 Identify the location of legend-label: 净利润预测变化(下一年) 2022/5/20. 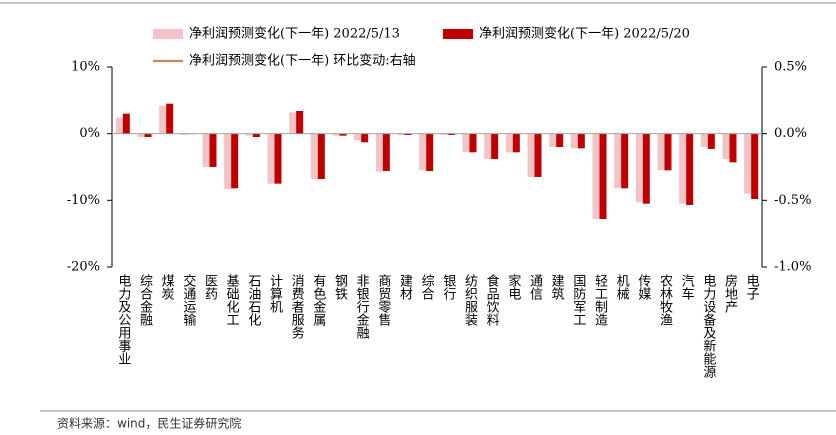
(584, 34).